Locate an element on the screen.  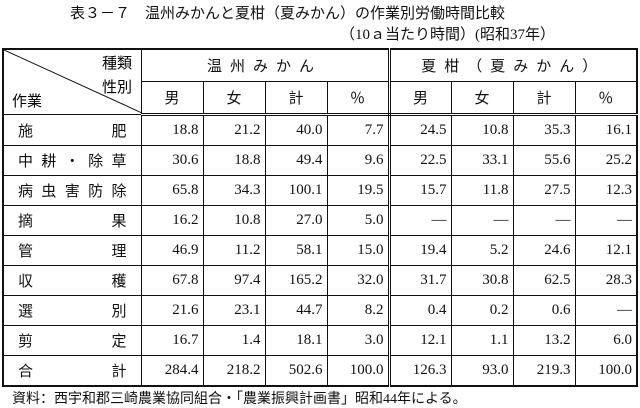
row-label: 中耕・除草 is located at coordinates (72, 162).